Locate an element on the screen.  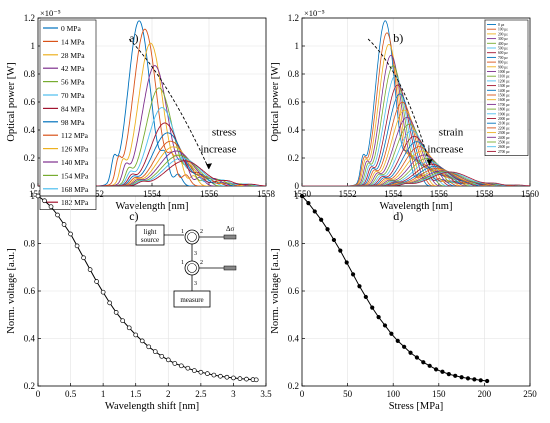
x-tick-label: 1 is located at coordinates (103, 394).